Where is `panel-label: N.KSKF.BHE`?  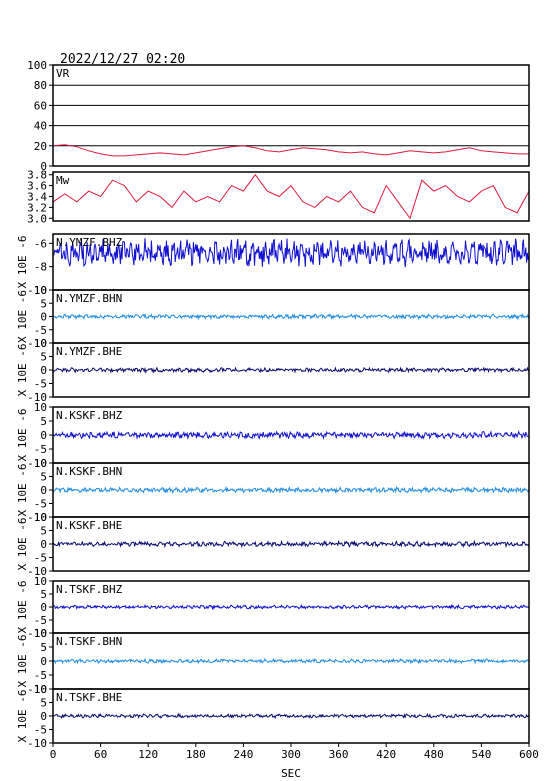 panel-label: N.KSKF.BHE is located at coordinates (89, 525).